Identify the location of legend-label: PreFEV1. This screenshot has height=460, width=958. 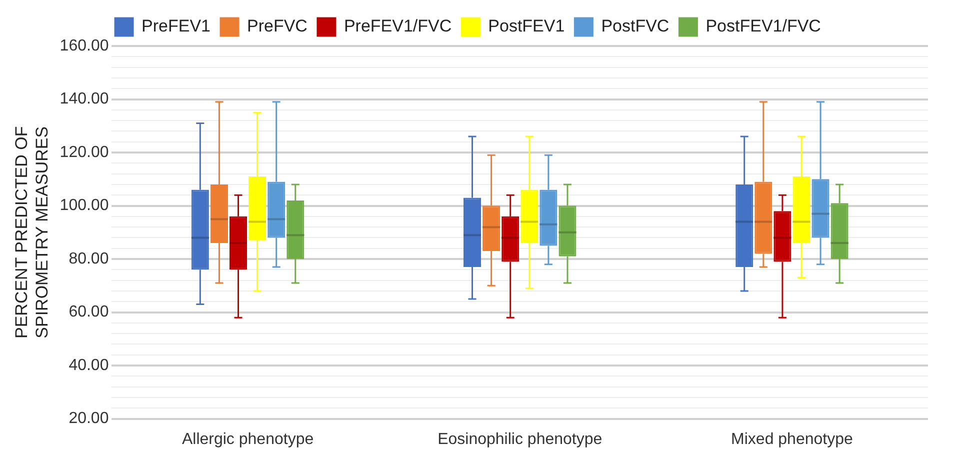
(176, 26).